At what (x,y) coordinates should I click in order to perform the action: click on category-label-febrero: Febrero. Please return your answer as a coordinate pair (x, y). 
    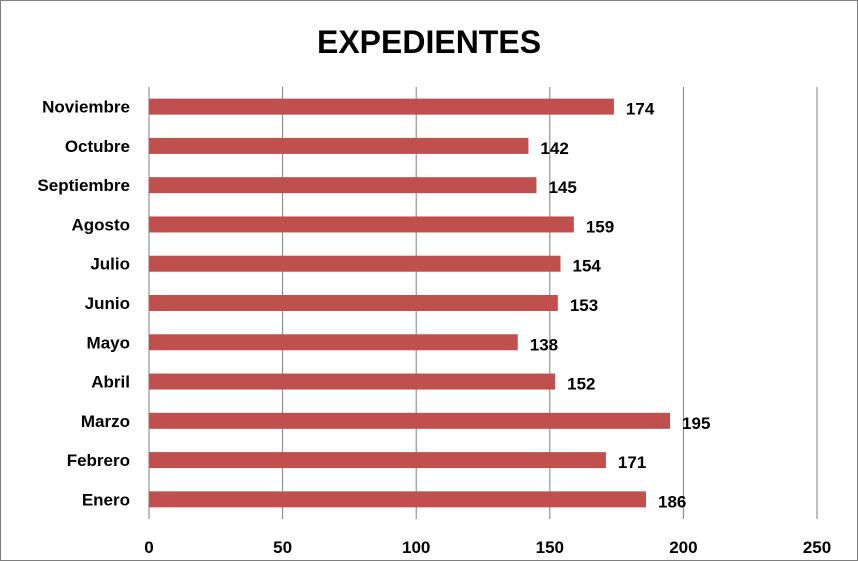
    Looking at the image, I should click on (98, 460).